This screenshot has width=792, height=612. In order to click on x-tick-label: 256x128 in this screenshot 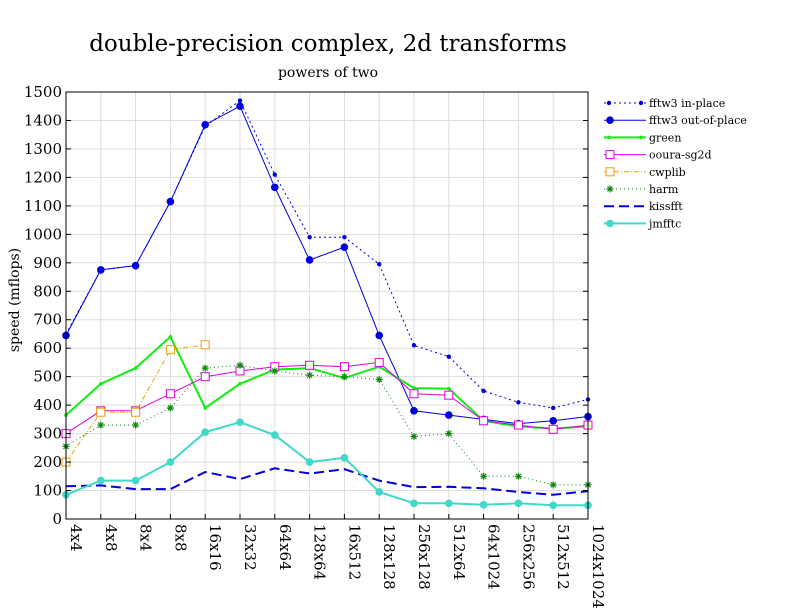, I will do `click(424, 557)`.